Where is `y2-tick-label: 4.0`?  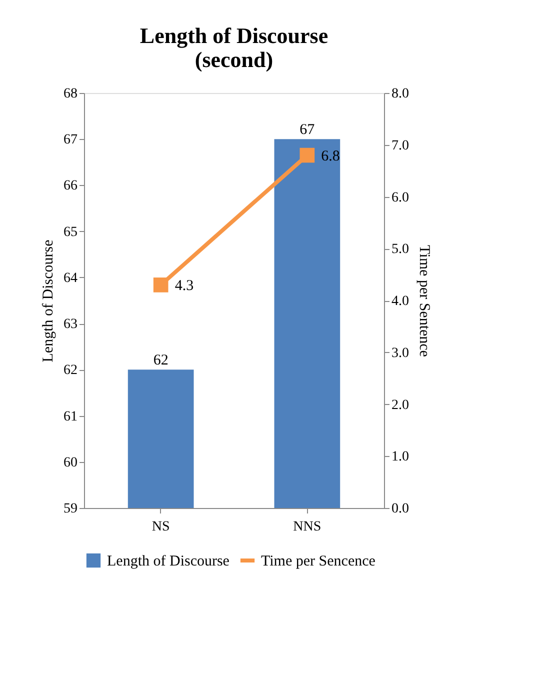
y2-tick-label: 4.0 is located at coordinates (400, 301).